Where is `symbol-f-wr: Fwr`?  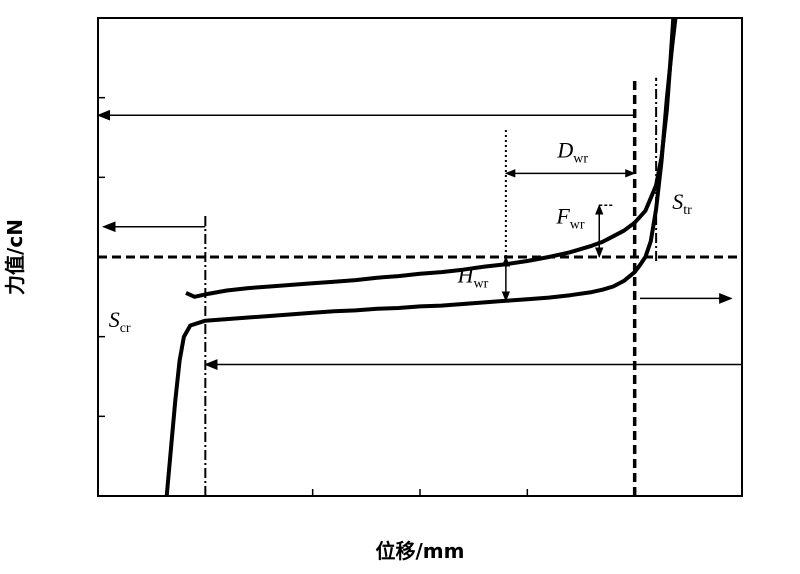
symbol-f-wr: Fwr is located at coordinates (570, 218).